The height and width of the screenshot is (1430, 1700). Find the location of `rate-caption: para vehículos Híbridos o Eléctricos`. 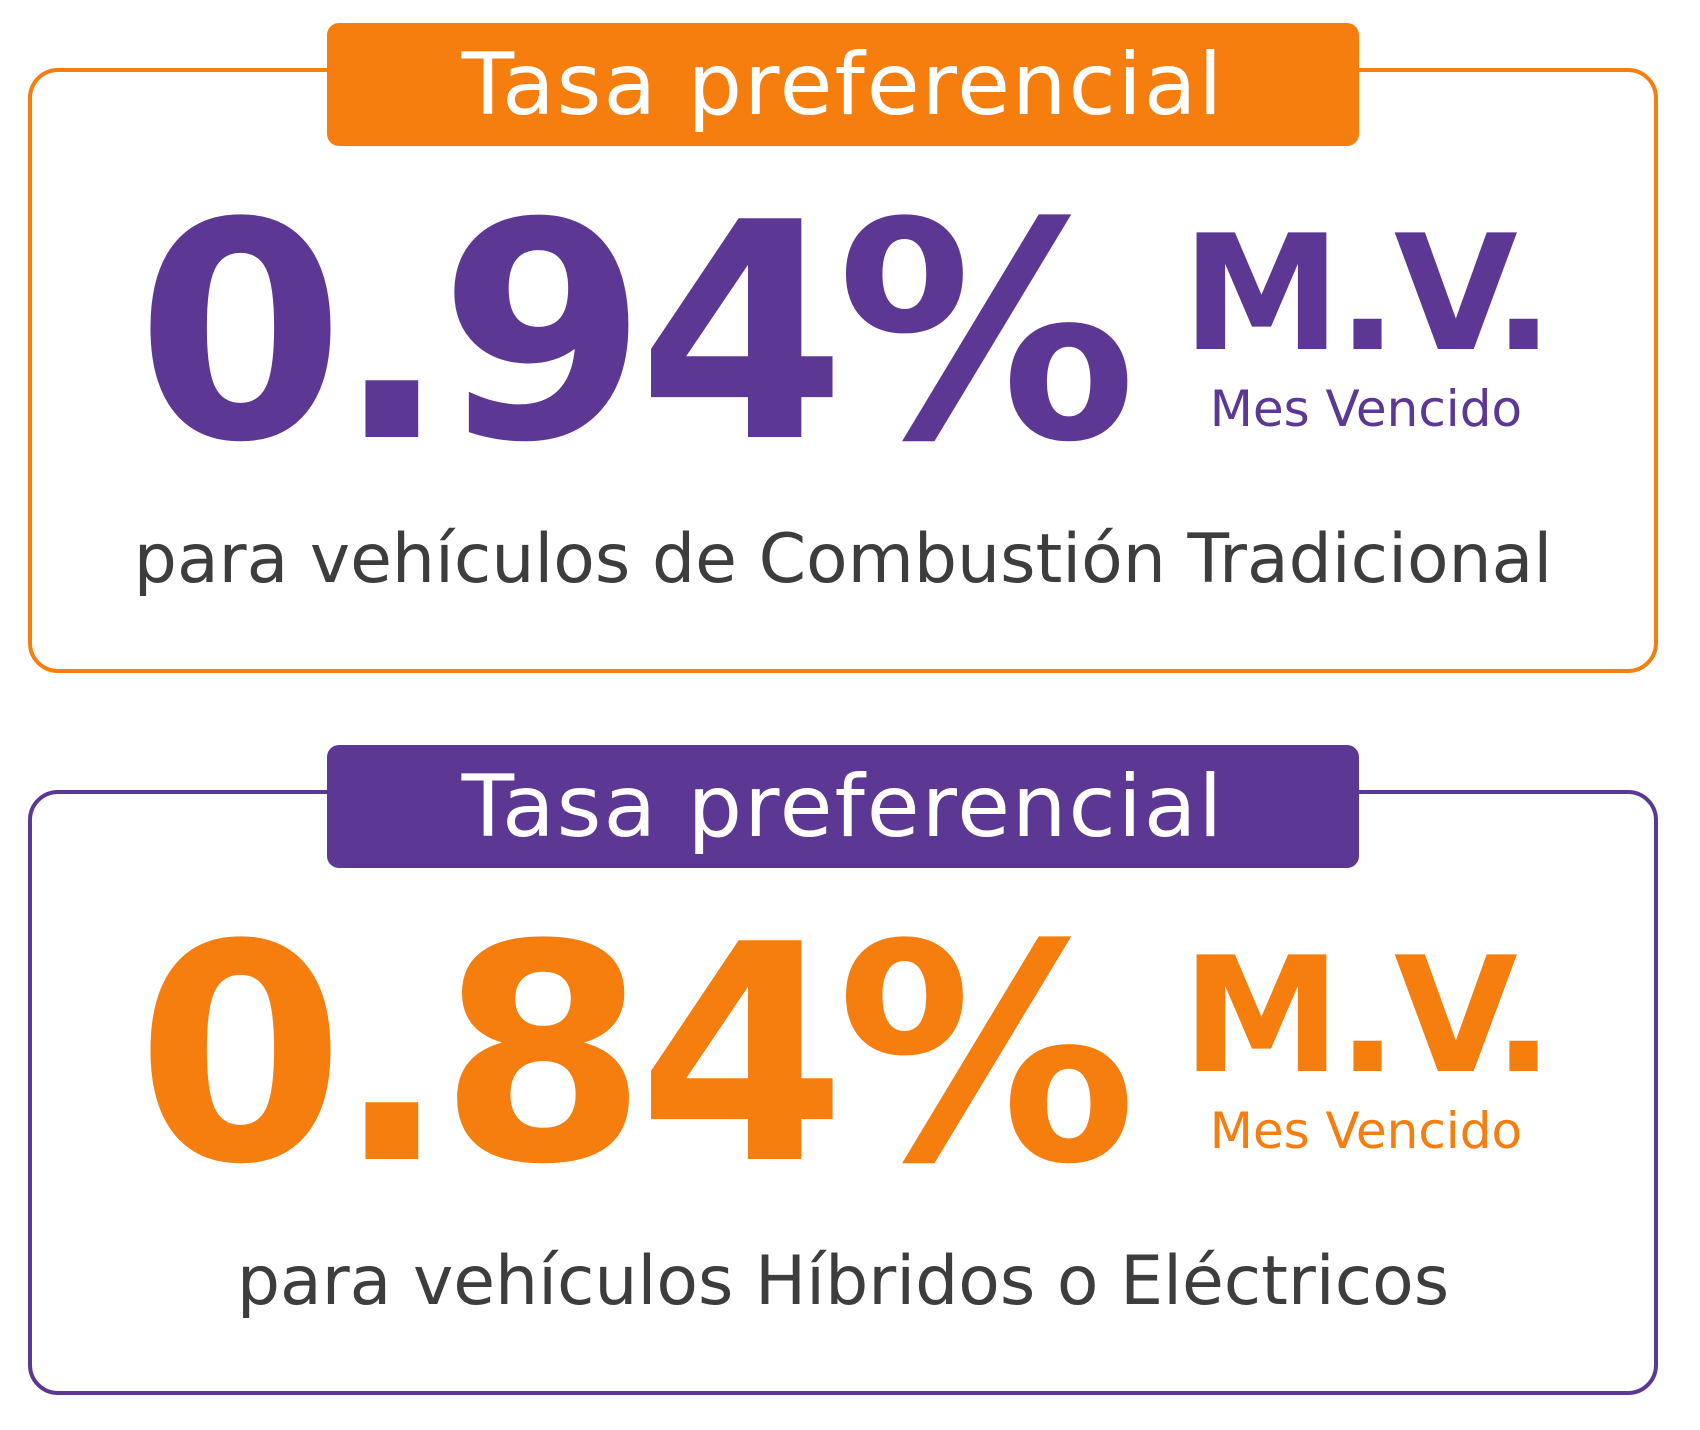

rate-caption: para vehículos Híbridos o Eléctricos is located at coordinates (843, 1281).